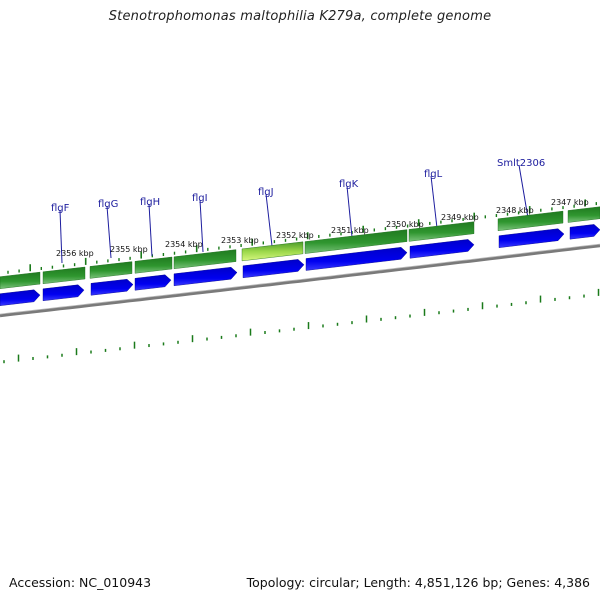 The width and height of the screenshot is (600, 600). I want to click on backbone-highlight, so click(300, 279).